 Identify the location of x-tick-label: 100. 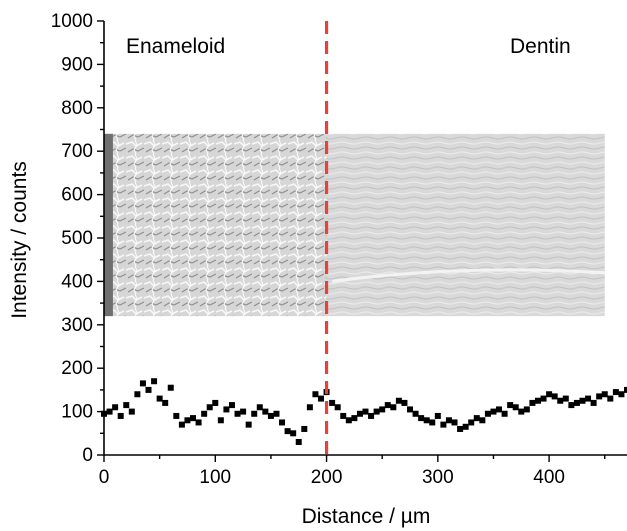
(215, 477).